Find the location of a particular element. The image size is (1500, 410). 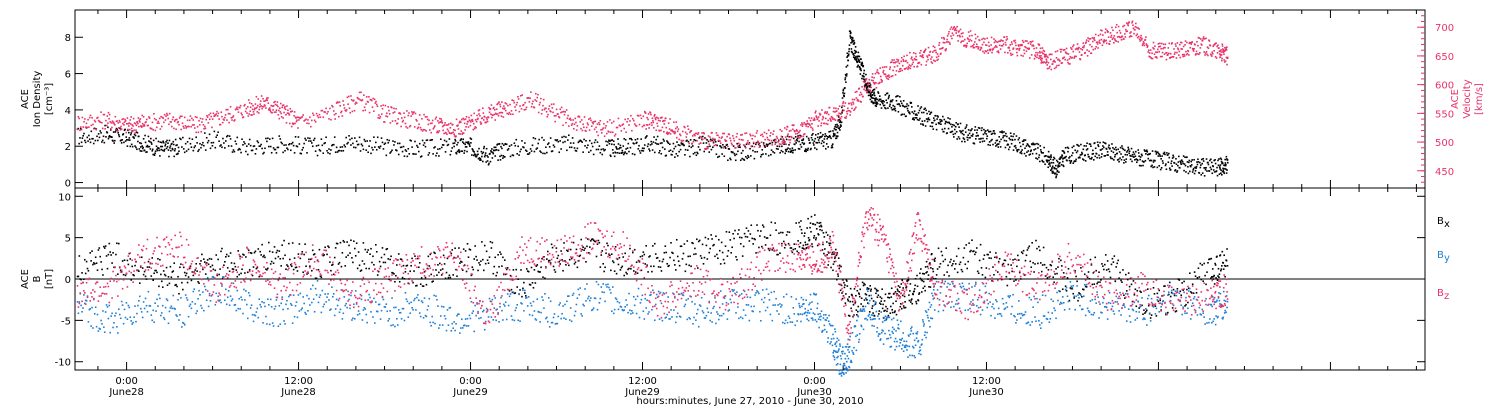

bottom-ylabel-line3: [nT] is located at coordinates (49, 279).